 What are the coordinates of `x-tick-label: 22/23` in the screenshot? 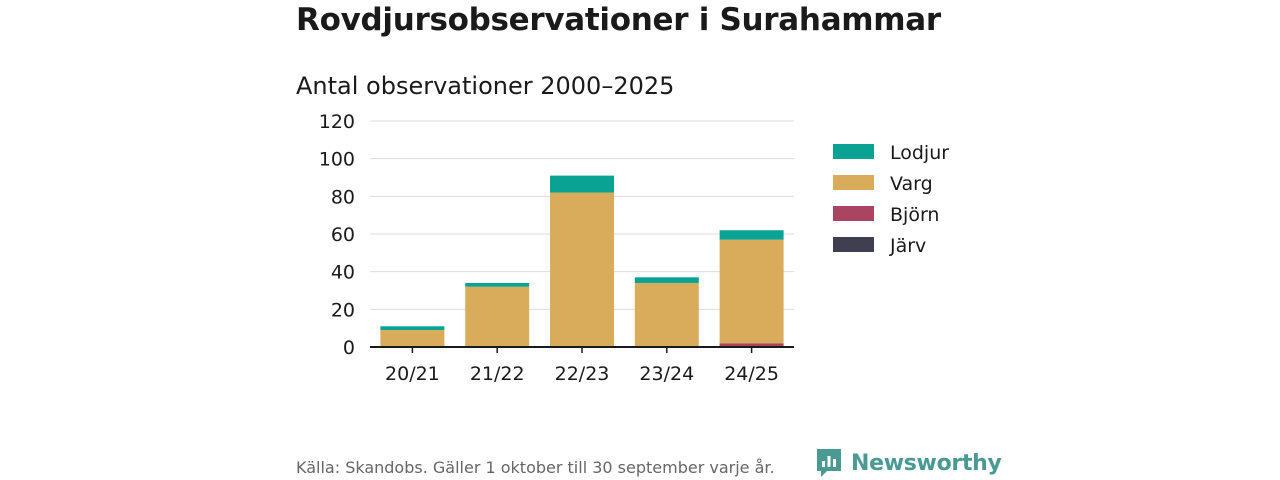 It's located at (582, 374).